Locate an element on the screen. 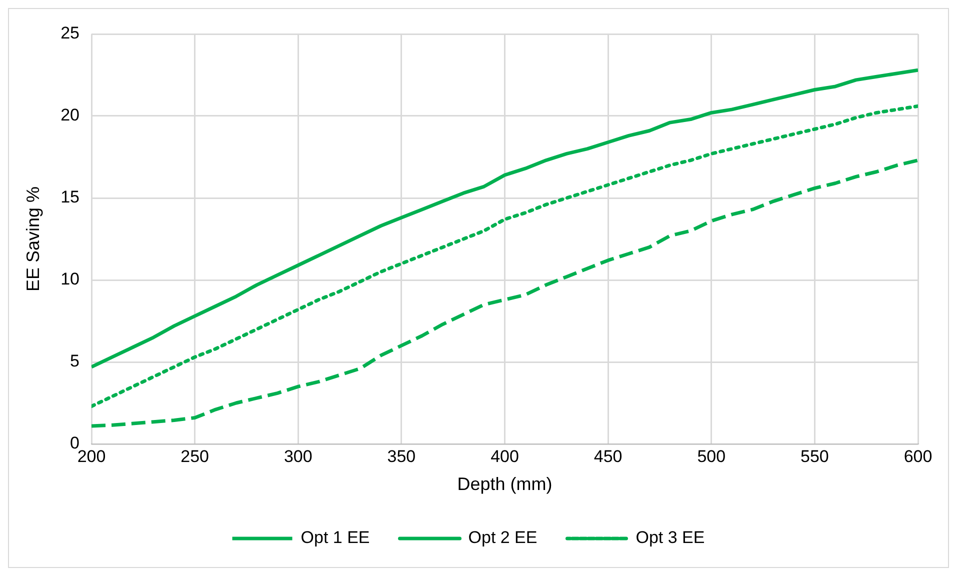 The width and height of the screenshot is (959, 578). x-tick-label: 200 is located at coordinates (91, 456).